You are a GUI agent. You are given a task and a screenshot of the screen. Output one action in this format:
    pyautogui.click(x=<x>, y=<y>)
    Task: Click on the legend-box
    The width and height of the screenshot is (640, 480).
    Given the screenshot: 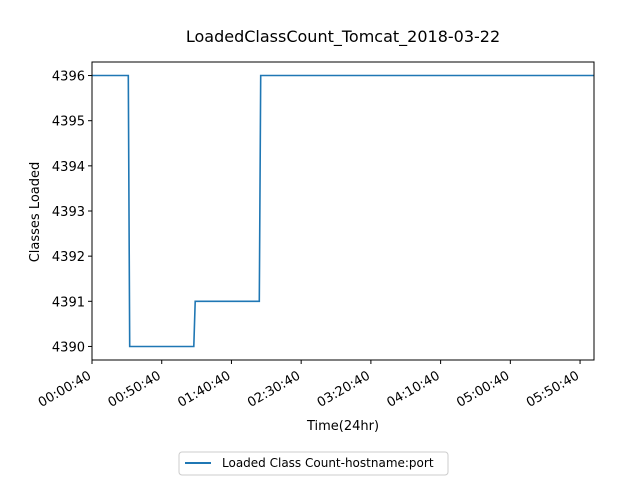 What is the action you would take?
    pyautogui.click(x=313, y=463)
    